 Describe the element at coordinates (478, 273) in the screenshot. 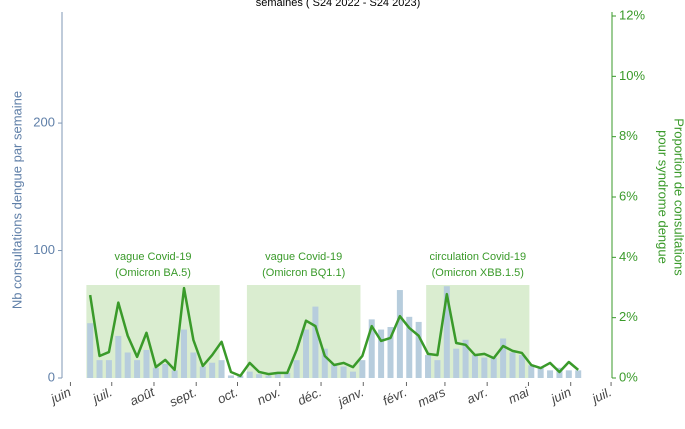

I see `region-annotation: (Omicron XBB.1.5)` at that location.